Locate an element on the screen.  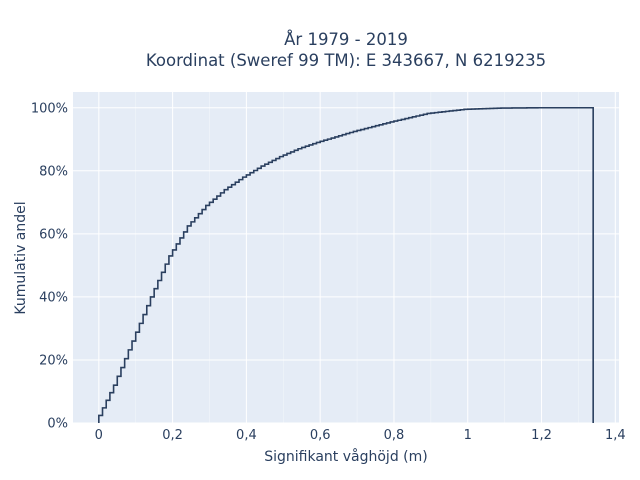
y-tick-label: 40% is located at coordinates (53, 297).